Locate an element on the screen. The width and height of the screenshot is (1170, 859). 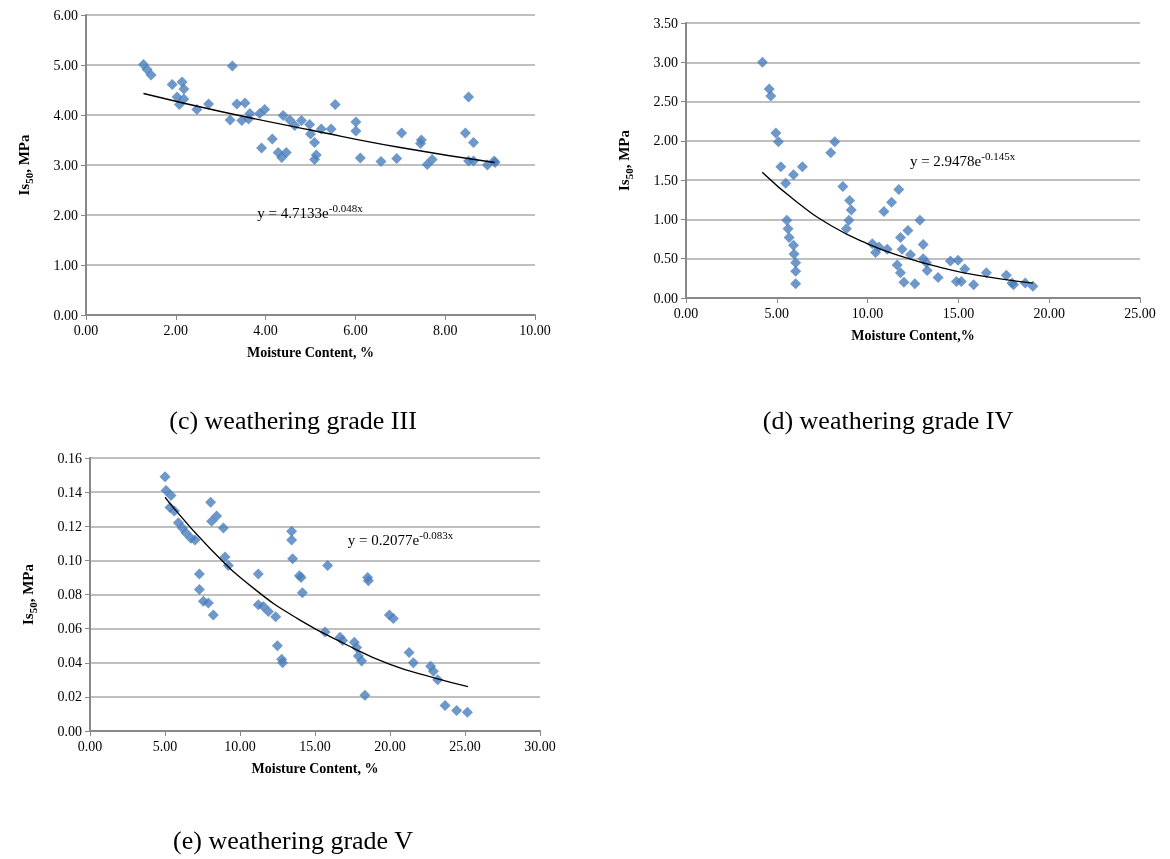
y-tick-label: 0.10 is located at coordinates (69, 560).